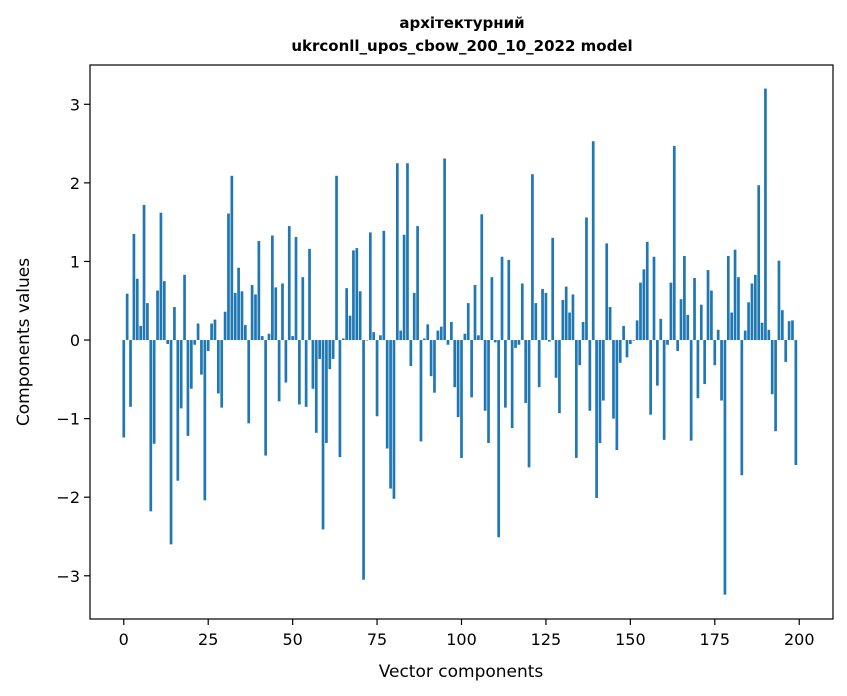  Describe the element at coordinates (461, 46) in the screenshot. I see `chart-subtitle: ukrconll_upos_cbow_200_10_2022 model` at that location.